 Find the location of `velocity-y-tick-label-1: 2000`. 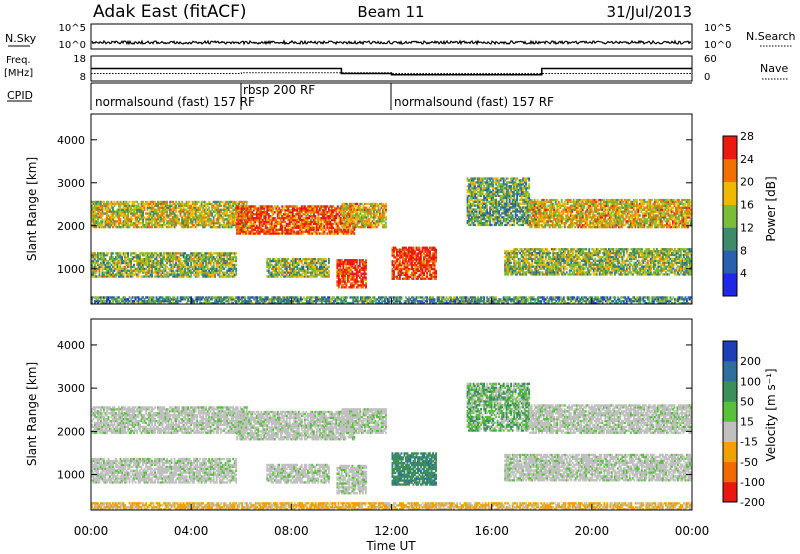

velocity-y-tick-label-1: 2000 is located at coordinates (71, 431).